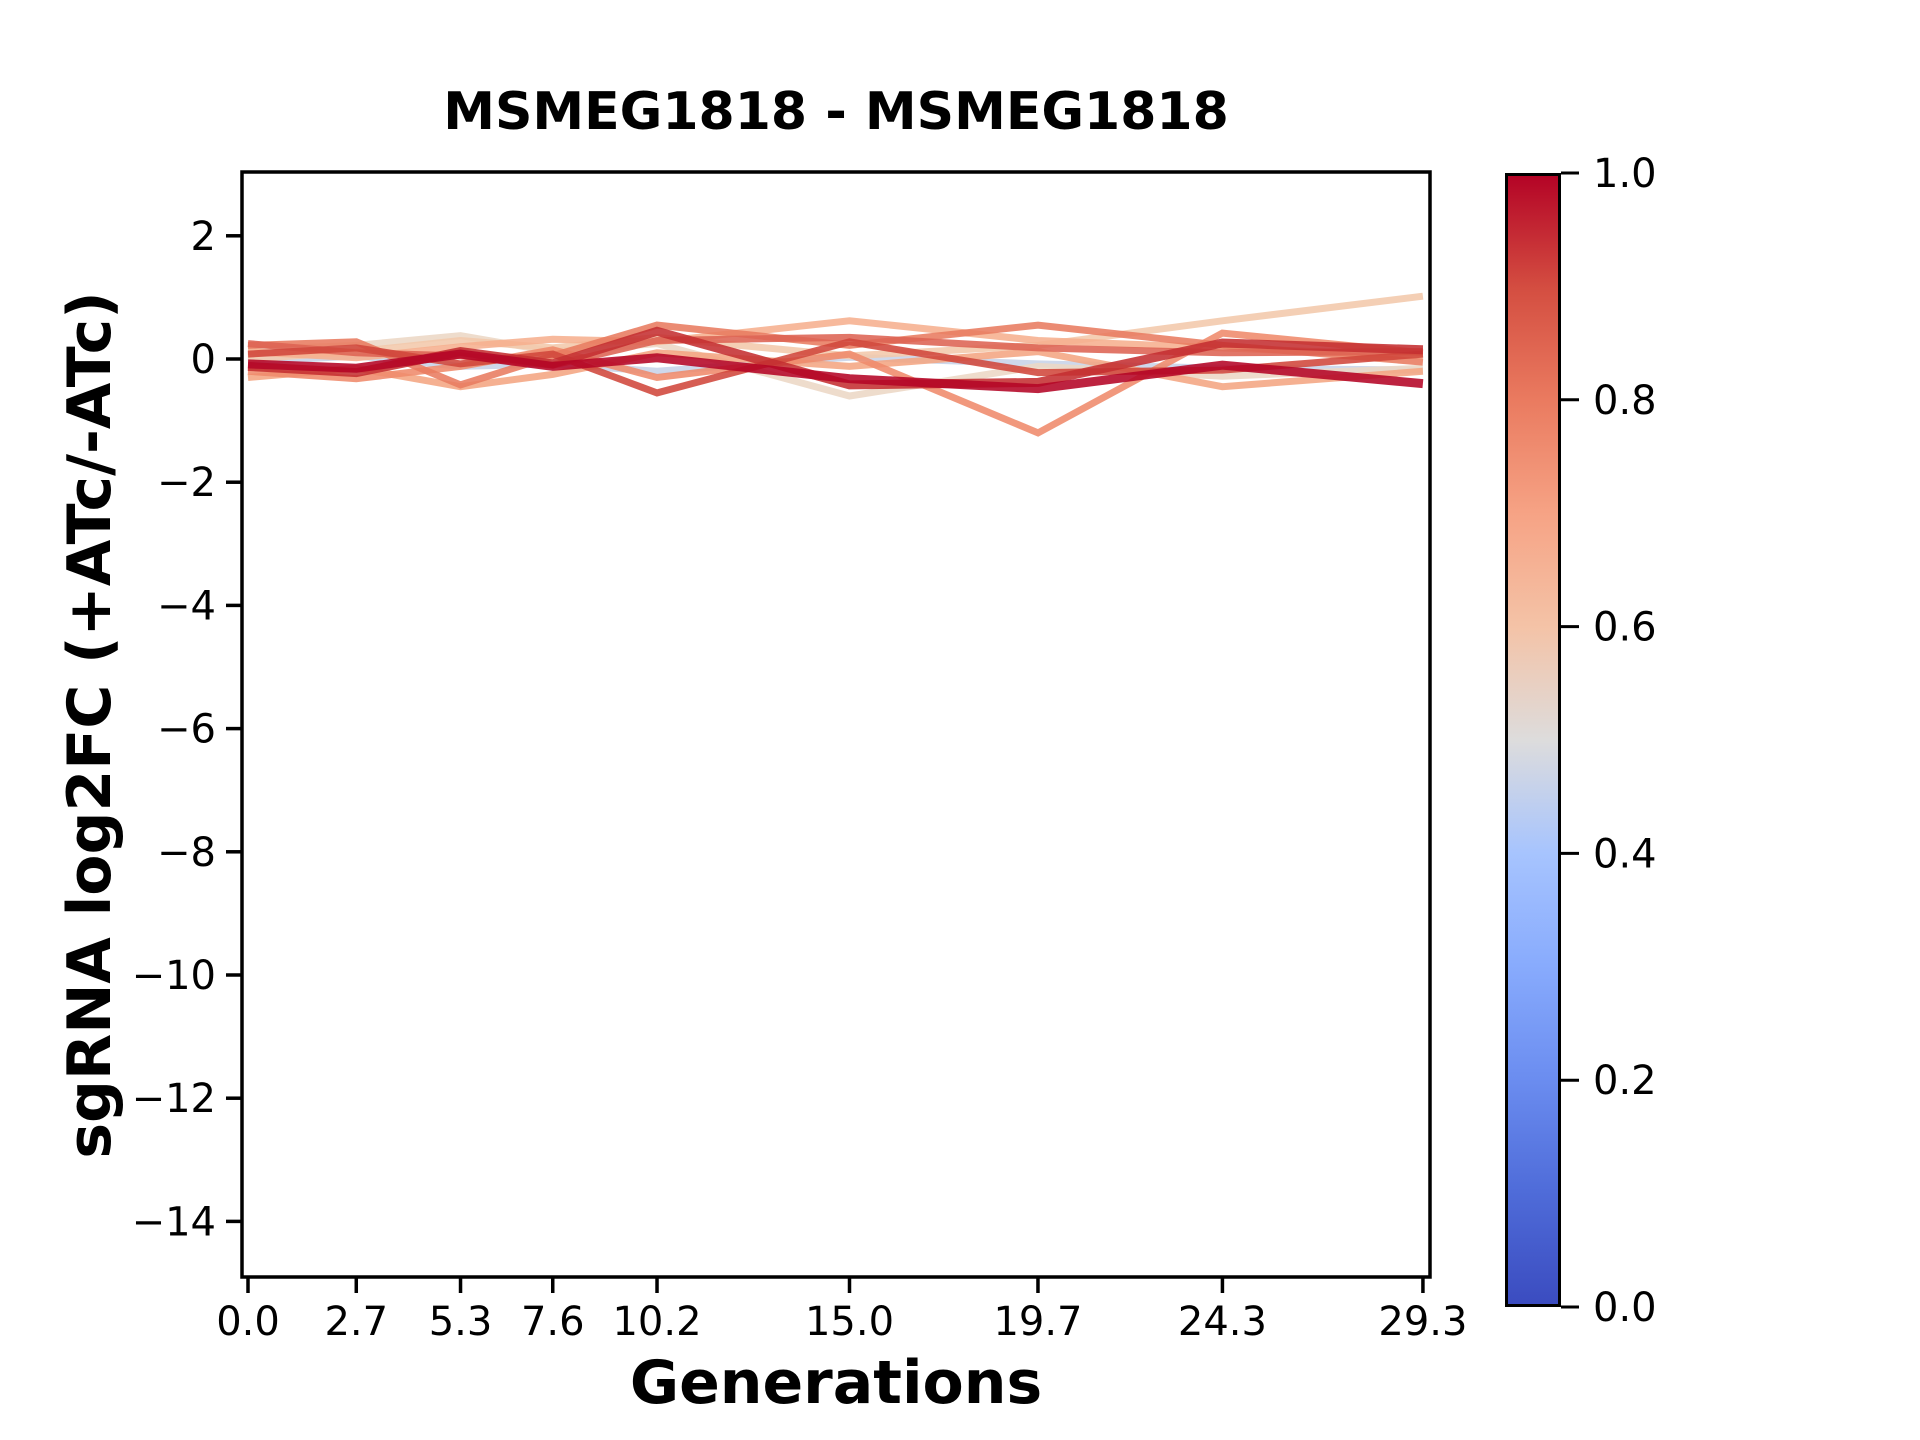 The image size is (1920, 1440). Describe the element at coordinates (1625, 174) in the screenshot. I see `colorbar-tick-label: 1.0` at that location.